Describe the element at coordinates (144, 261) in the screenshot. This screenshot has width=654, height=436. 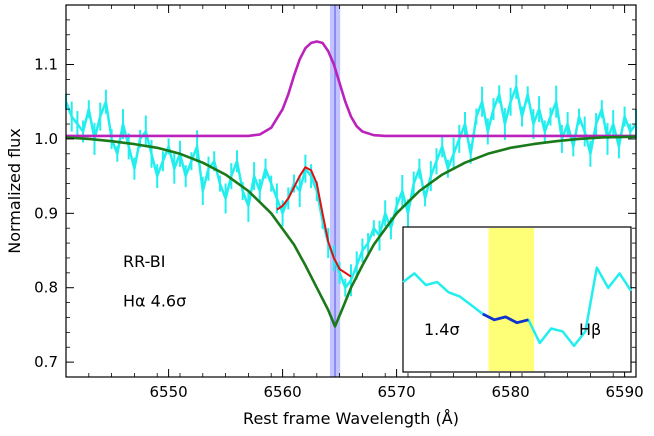
I see `annotation-0: RR-BI` at that location.